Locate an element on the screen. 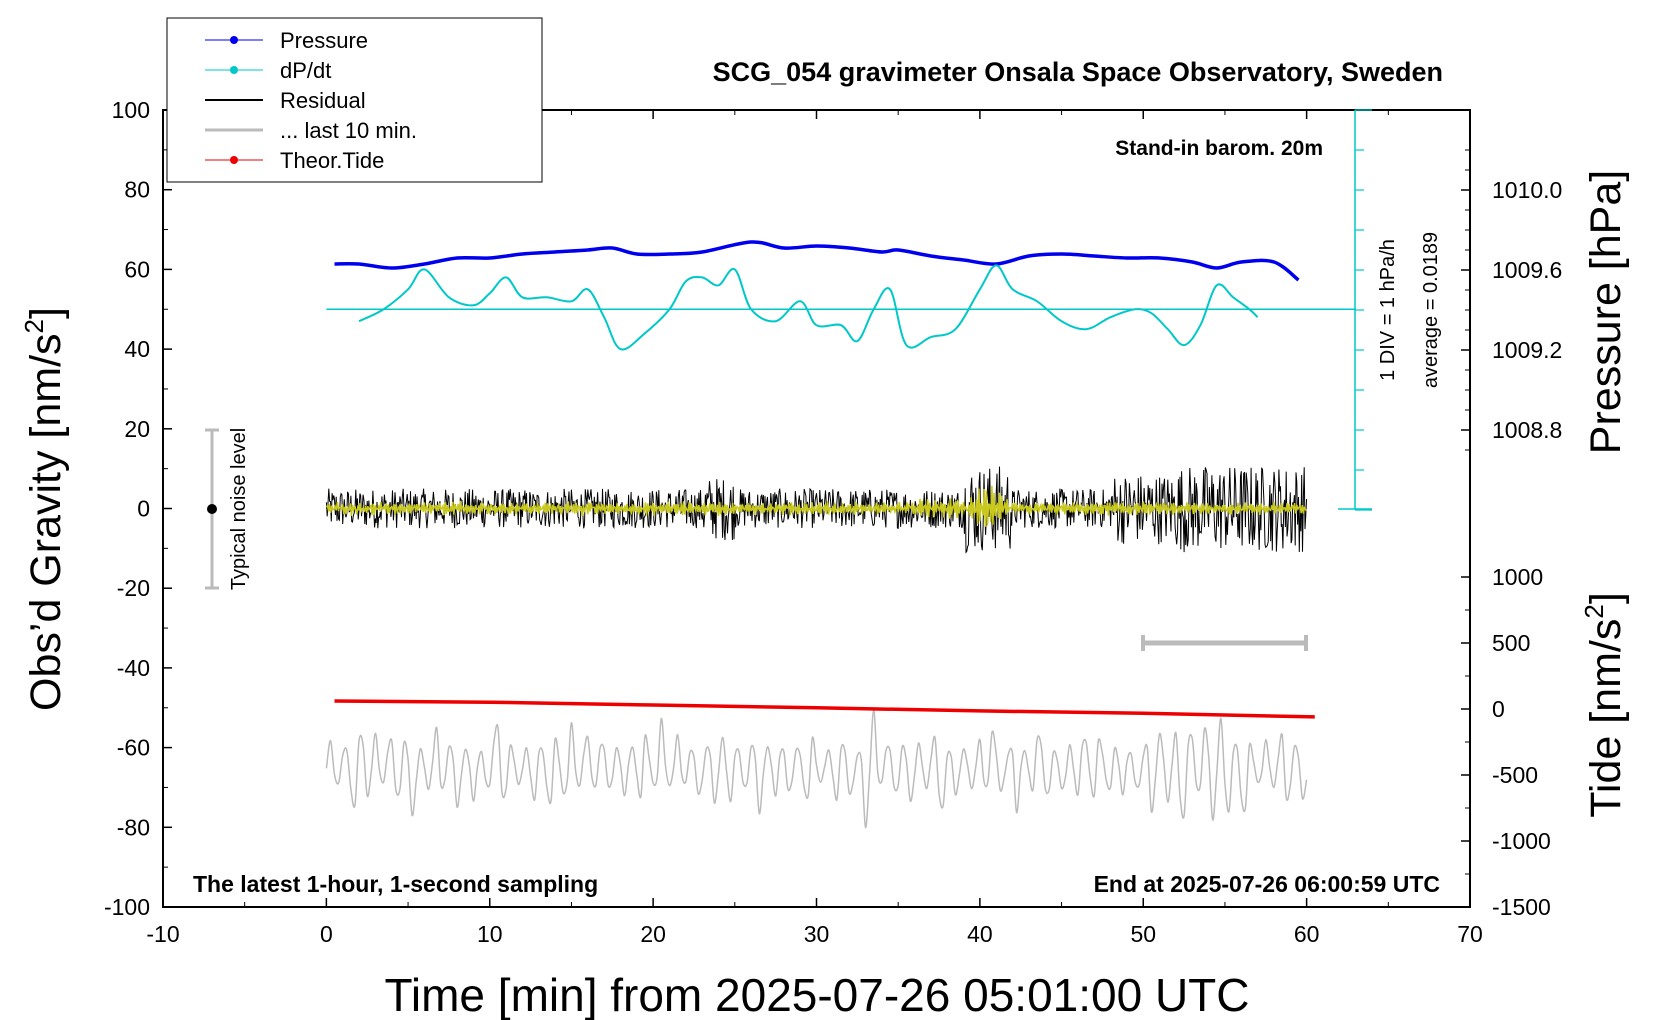 Image resolution: width=1660 pixels, height=1020 pixels. x-tick-label: 40 is located at coordinates (980, 934).